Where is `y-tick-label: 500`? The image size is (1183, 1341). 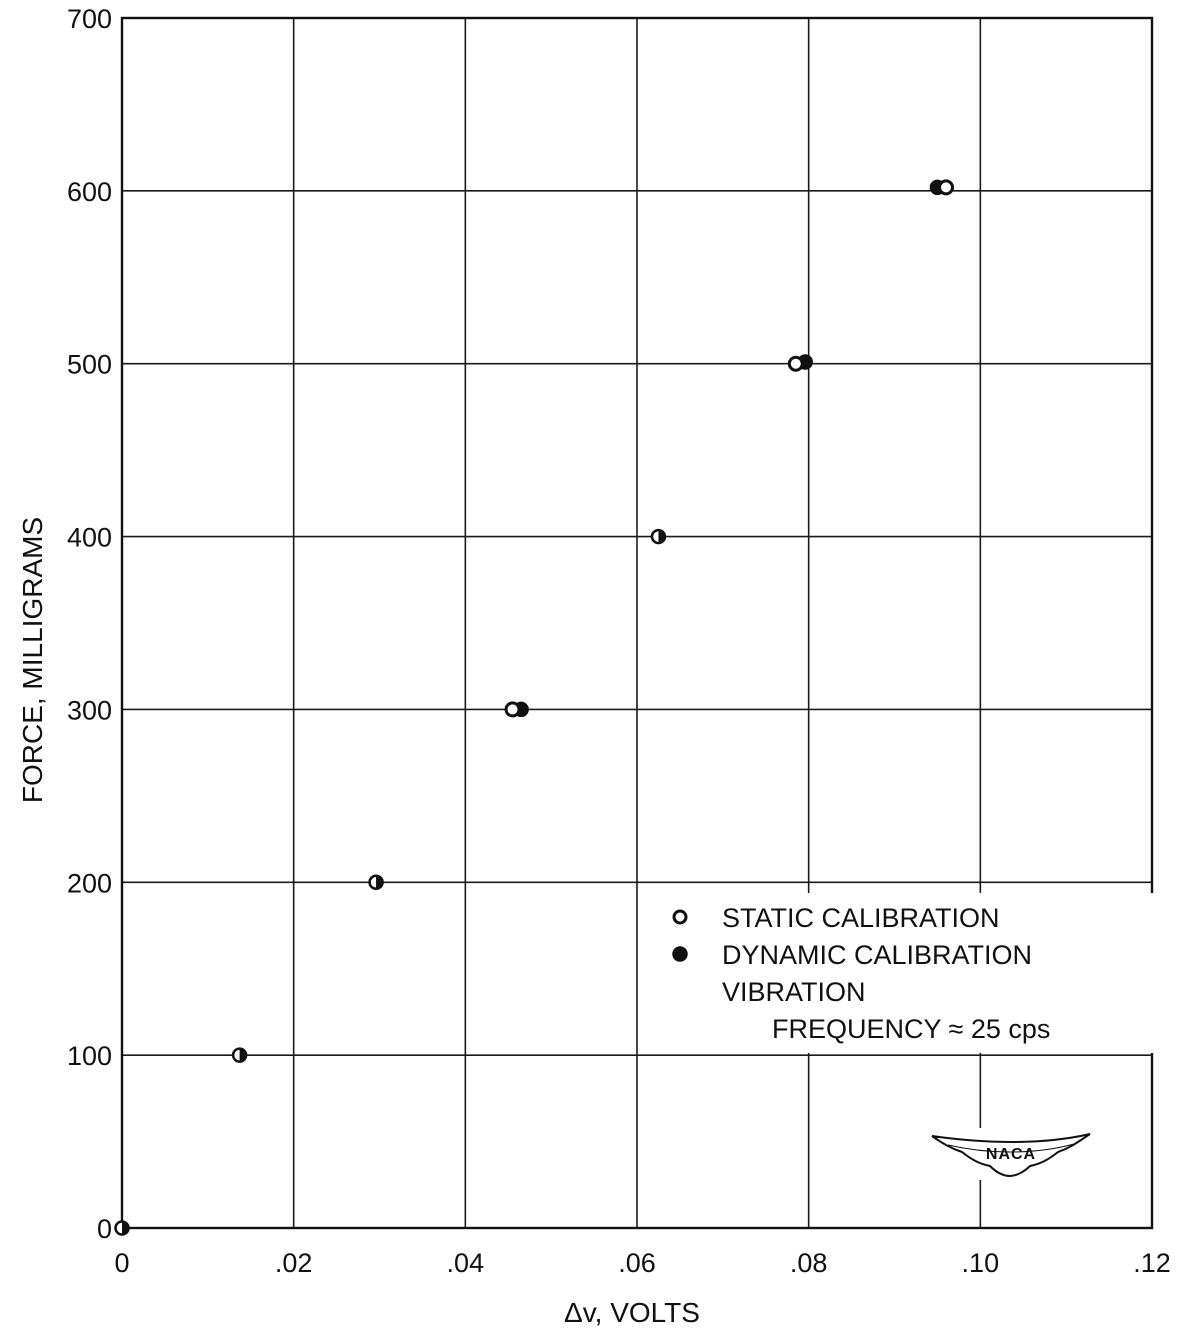
y-tick-label: 500 is located at coordinates (89, 365).